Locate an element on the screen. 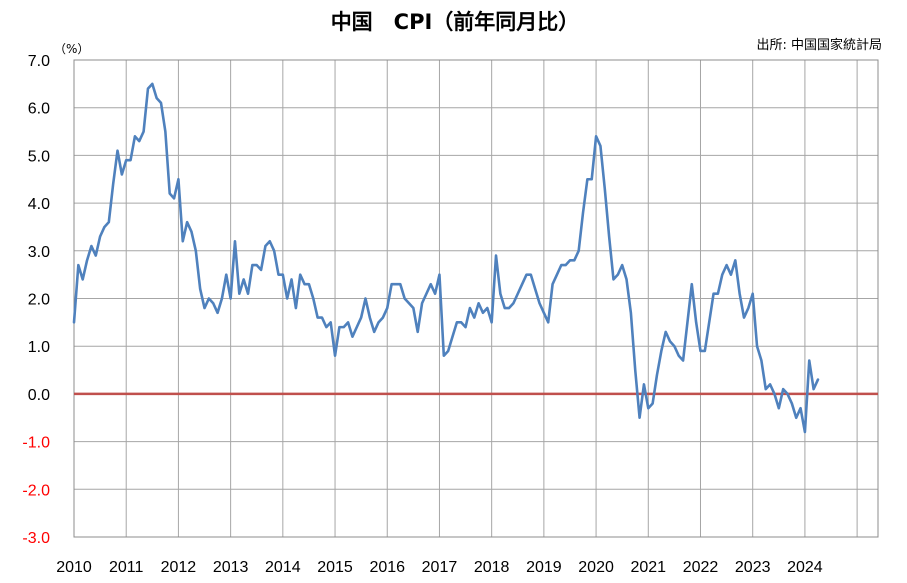  x-tick-label: 2011 is located at coordinates (126, 567).